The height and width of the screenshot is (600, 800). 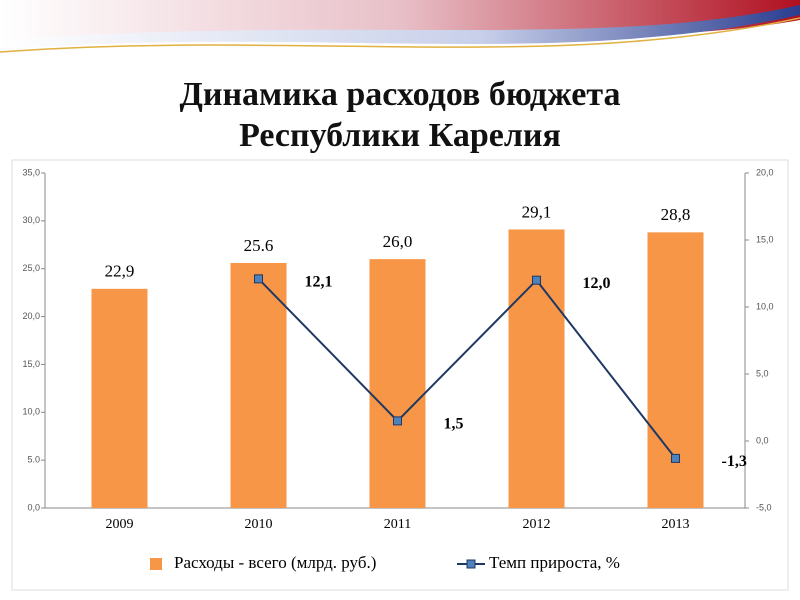 What do you see at coordinates (676, 214) in the screenshot?
I see `bar-value-label: 28,8` at bounding box center [676, 214].